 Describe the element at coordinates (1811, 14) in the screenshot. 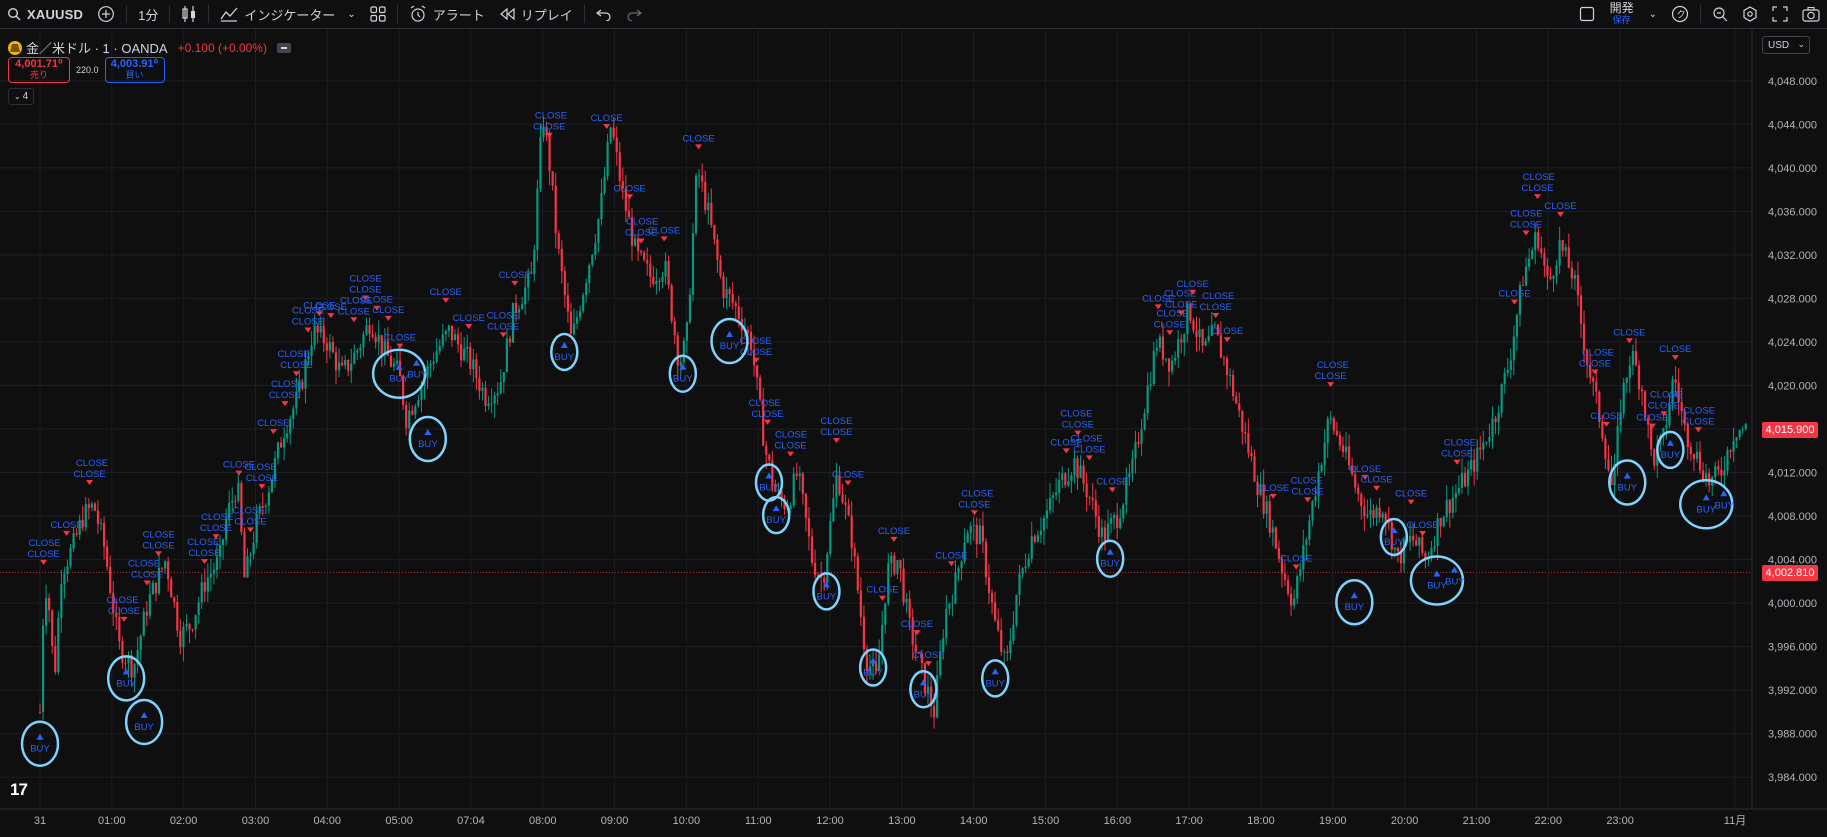

I see `snapshot-button` at that location.